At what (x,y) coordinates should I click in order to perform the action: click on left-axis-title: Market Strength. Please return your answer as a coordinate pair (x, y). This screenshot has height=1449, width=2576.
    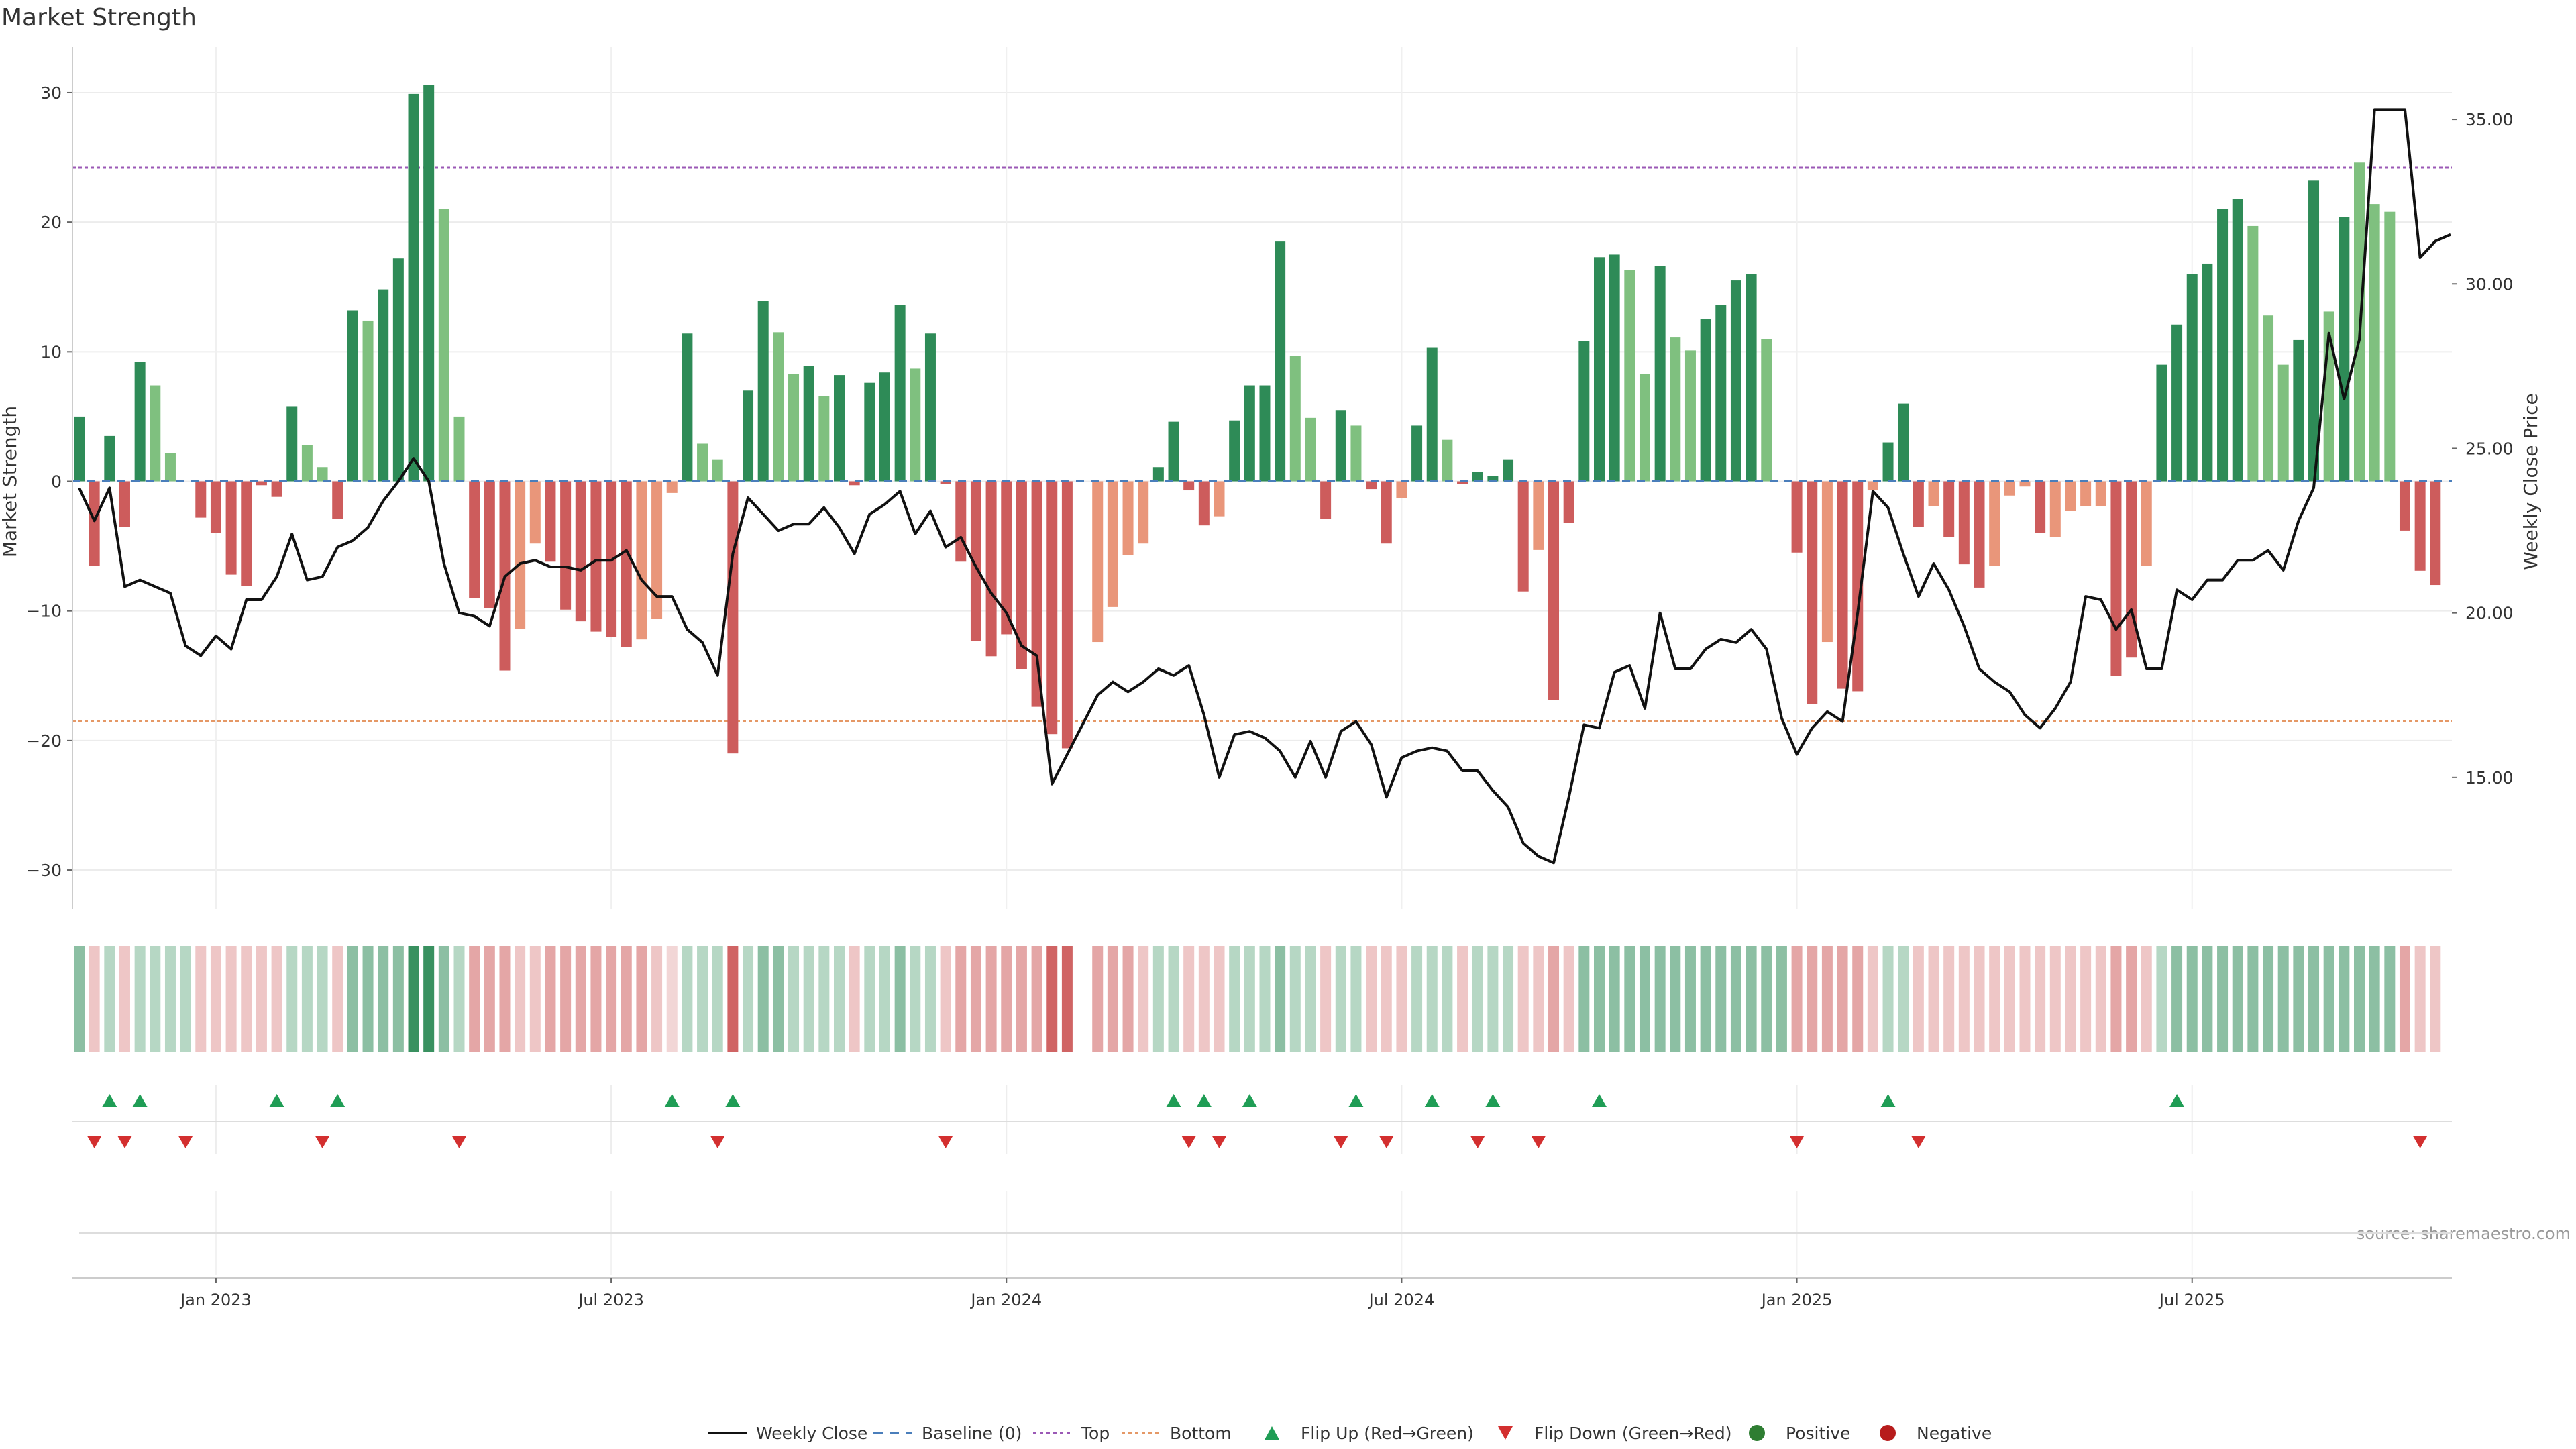
    Looking at the image, I should click on (10, 481).